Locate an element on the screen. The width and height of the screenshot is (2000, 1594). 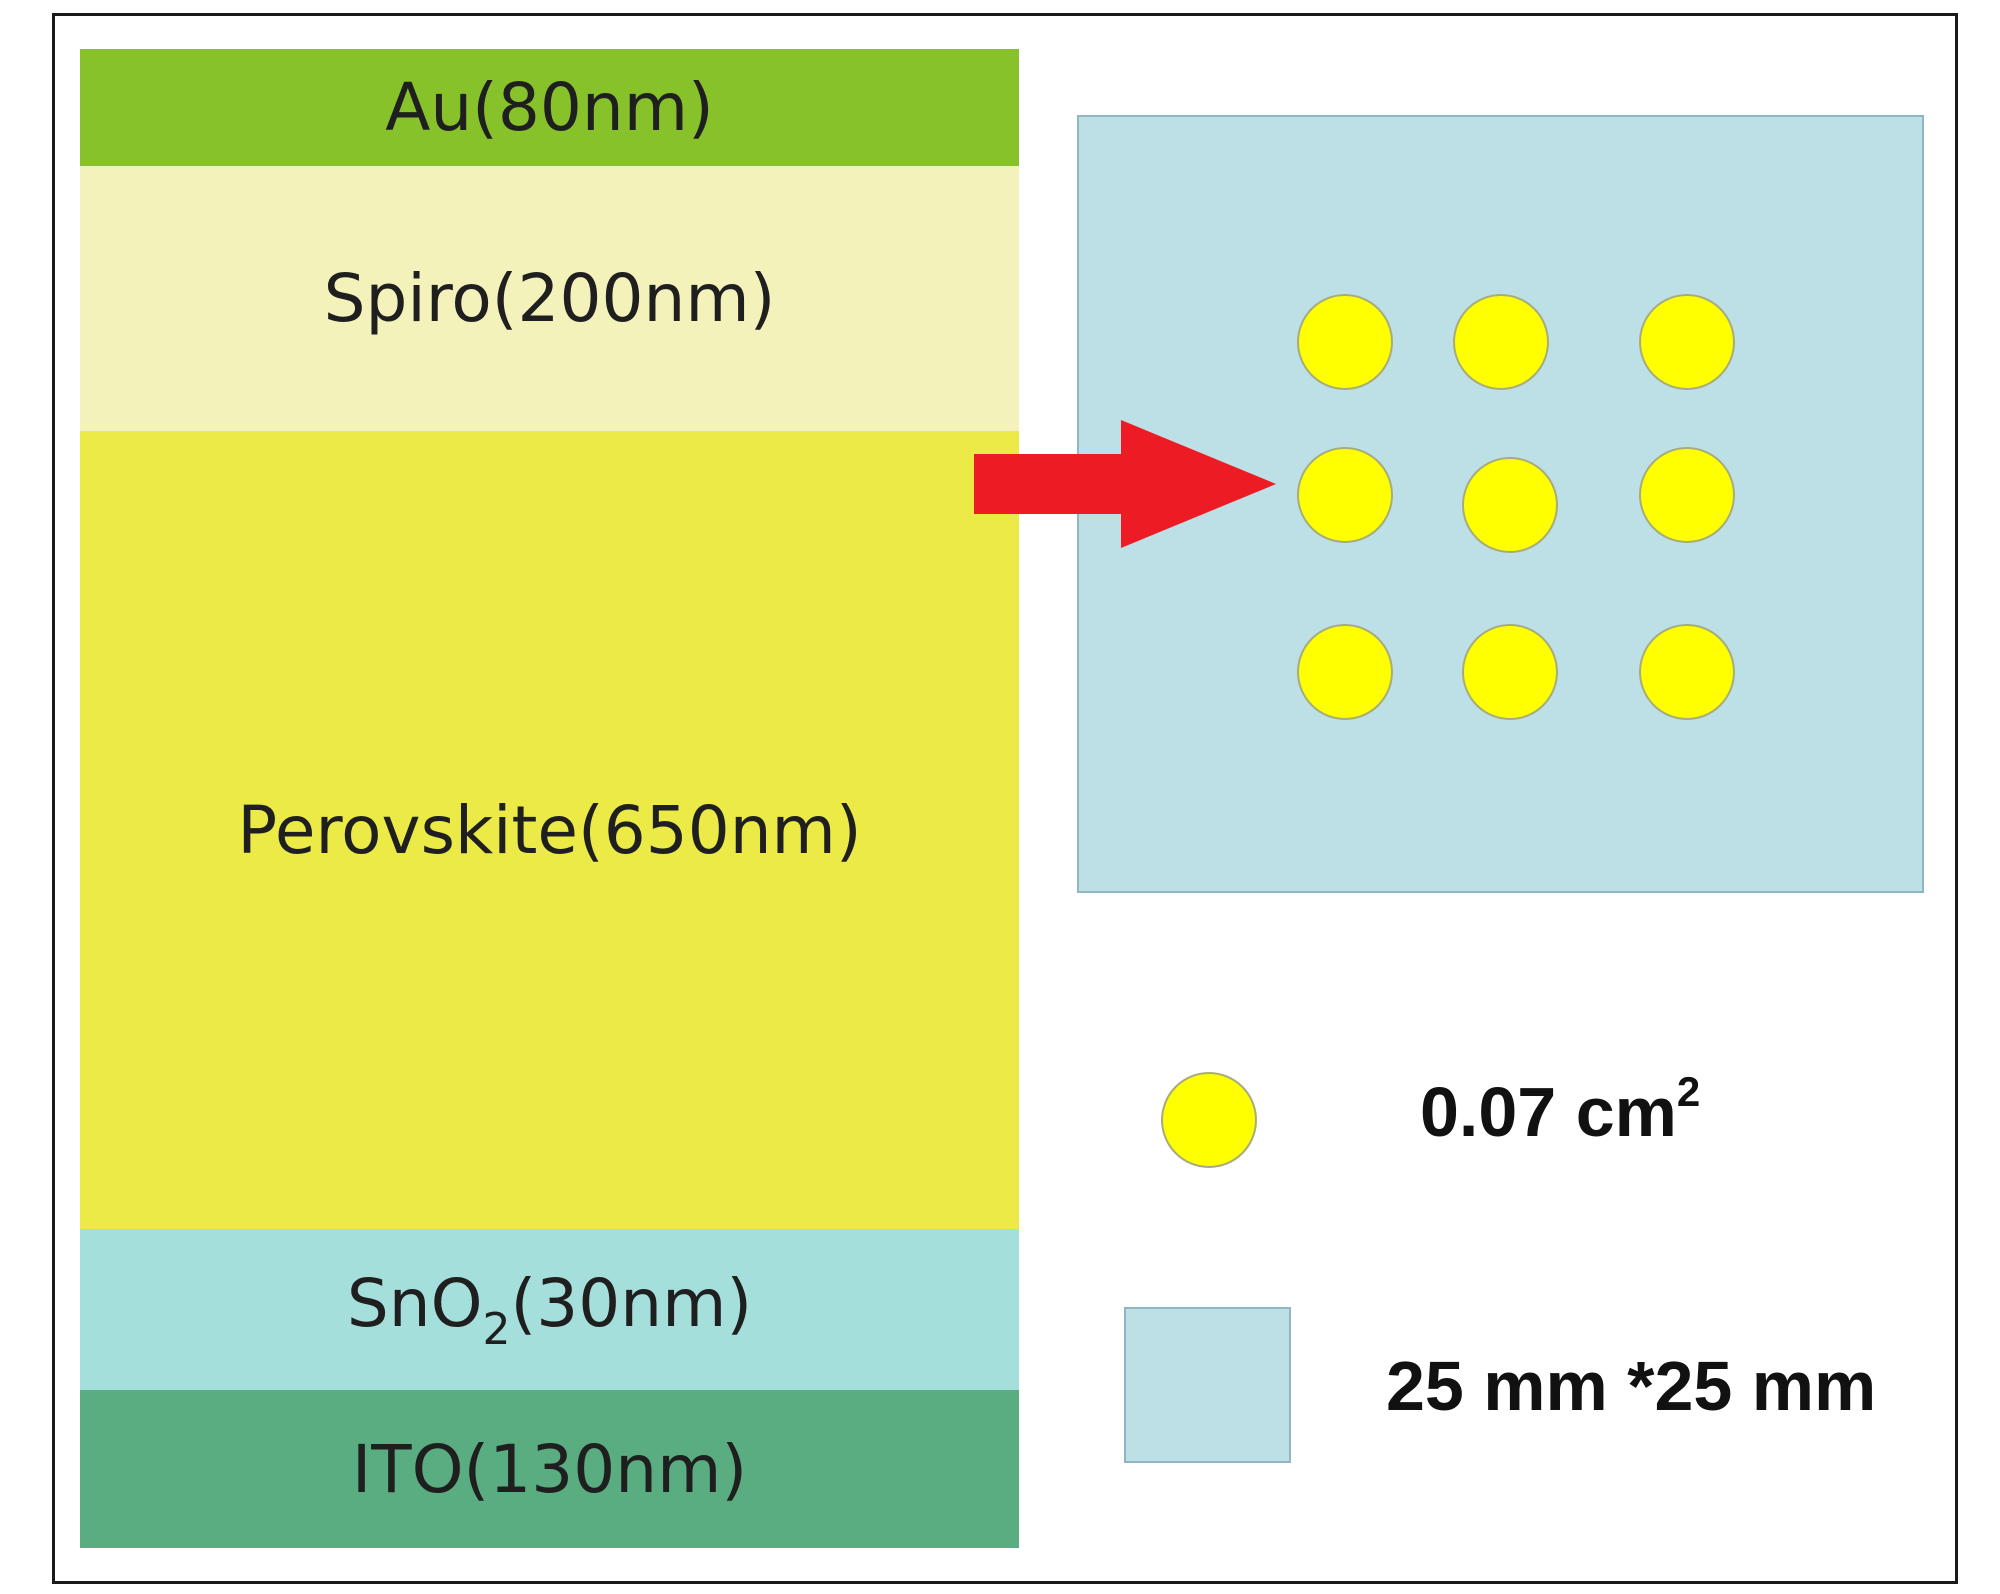
arrow-shape is located at coordinates (1125, 484).